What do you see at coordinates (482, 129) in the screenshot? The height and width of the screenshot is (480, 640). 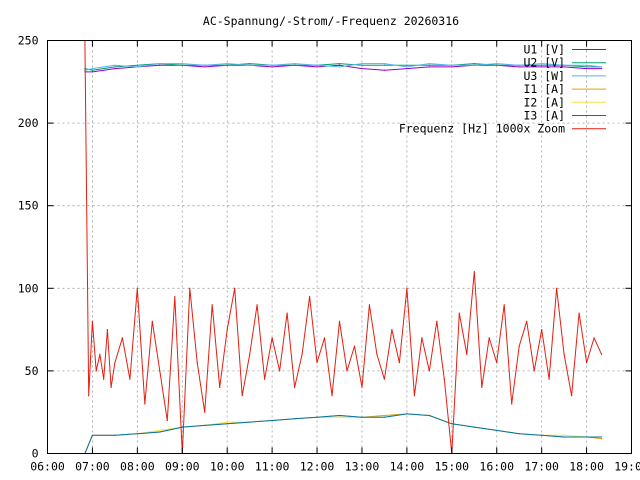 I see `legend-label: Frequenz [Hz] 1000x Zoom` at bounding box center [482, 129].